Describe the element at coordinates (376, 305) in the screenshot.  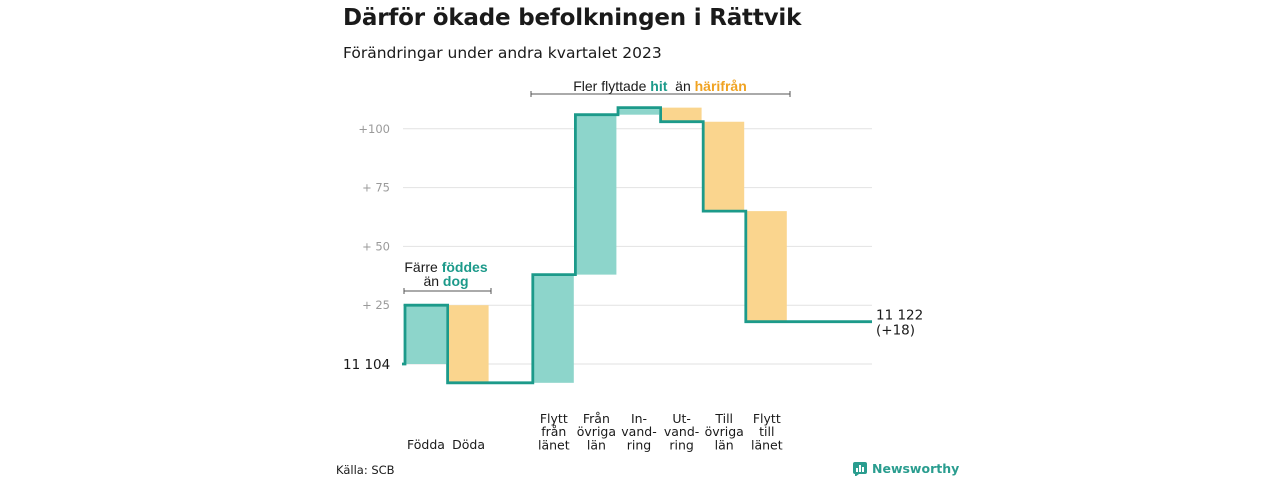
I see `y-tick-label: + 25` at that location.